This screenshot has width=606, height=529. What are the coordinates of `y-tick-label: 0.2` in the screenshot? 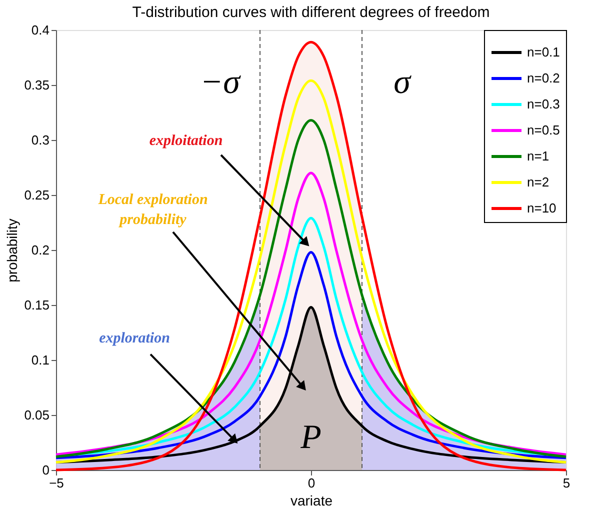 It's located at (40, 250).